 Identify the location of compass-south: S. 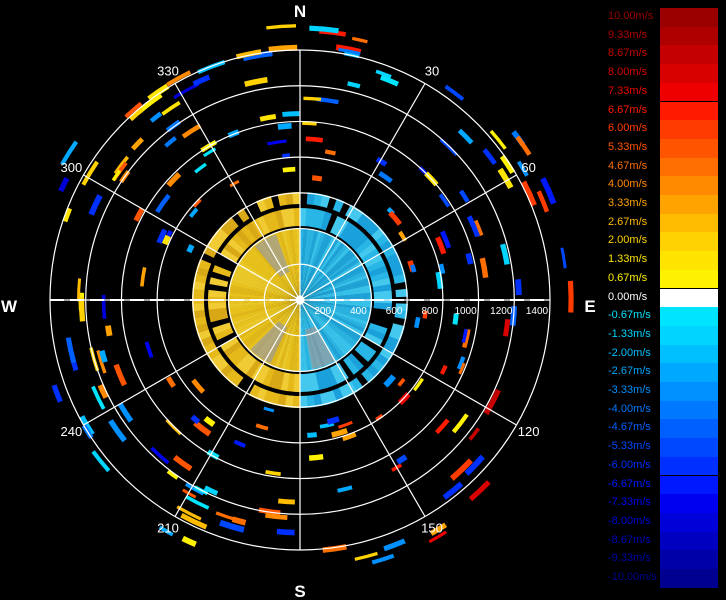
(299, 591).